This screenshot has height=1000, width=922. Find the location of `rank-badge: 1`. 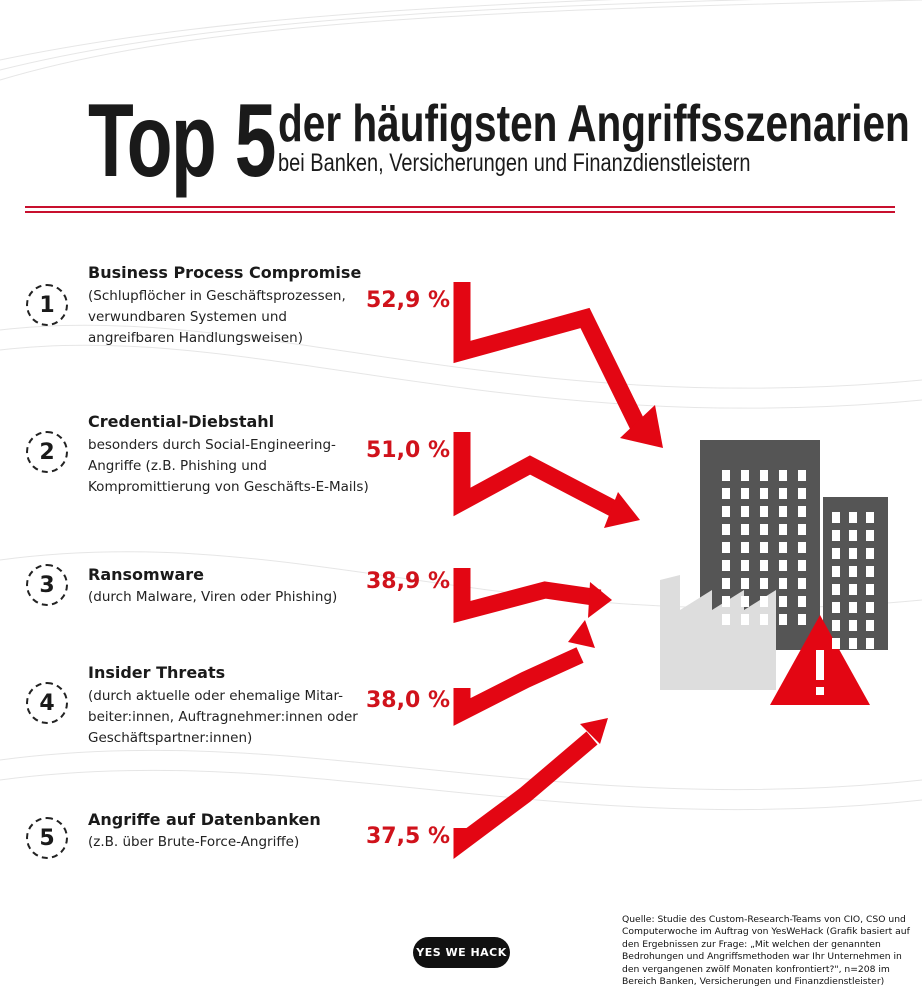

rank-badge: 1 is located at coordinates (47, 305).